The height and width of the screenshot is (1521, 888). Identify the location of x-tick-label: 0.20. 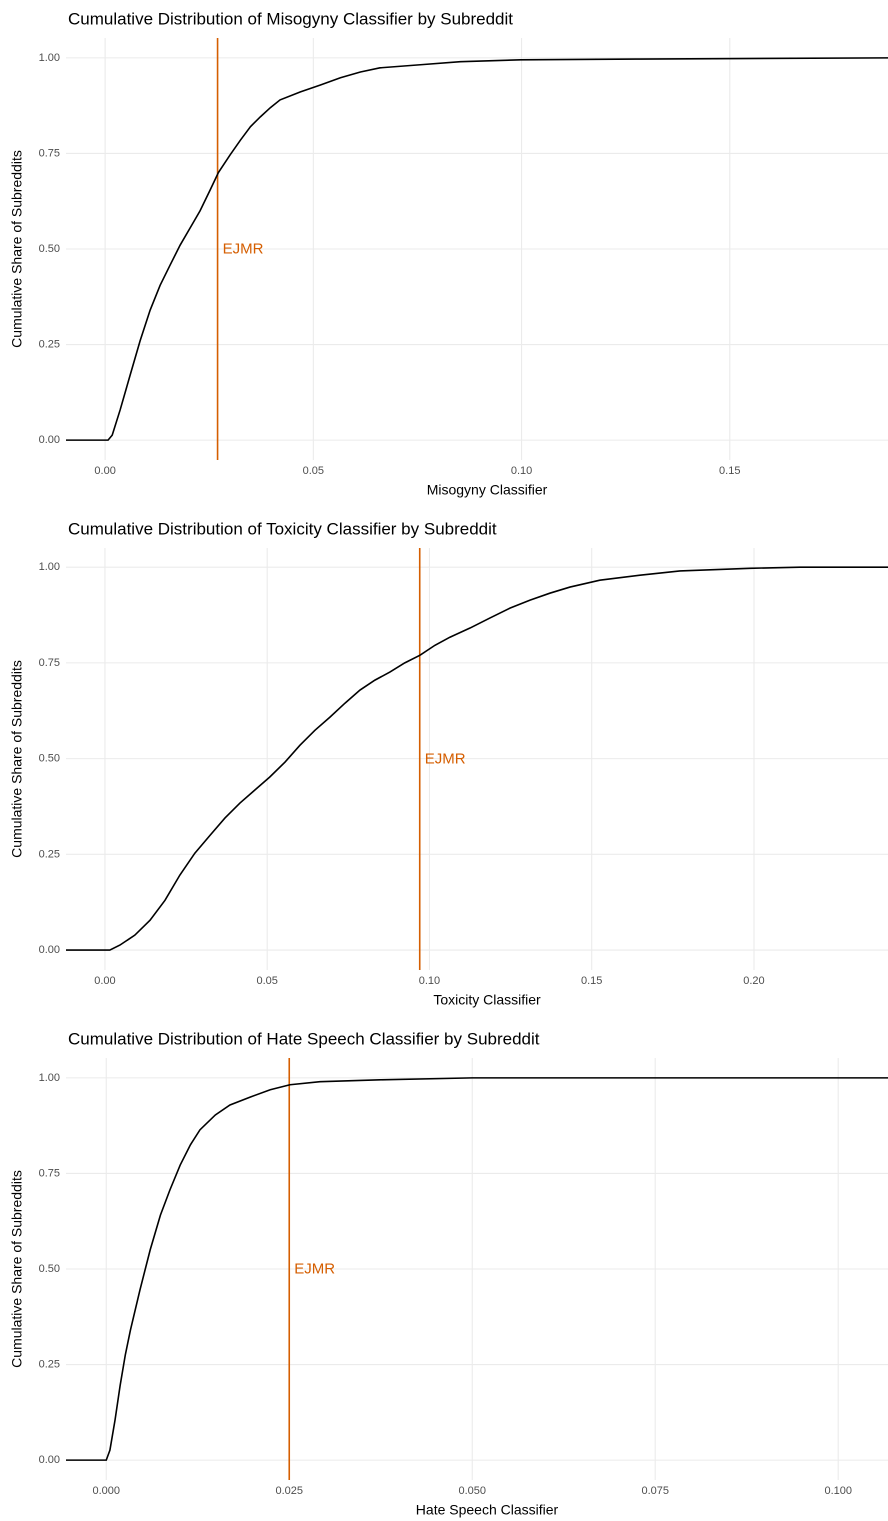
(753, 981).